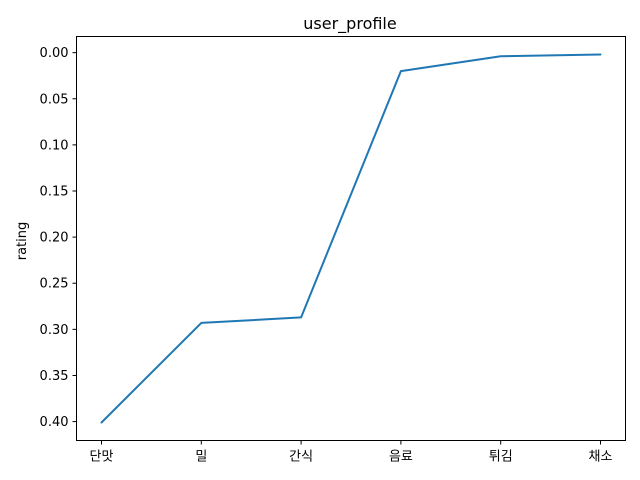 The width and height of the screenshot is (640, 480). I want to click on x-tick-label: 채소, so click(601, 457).